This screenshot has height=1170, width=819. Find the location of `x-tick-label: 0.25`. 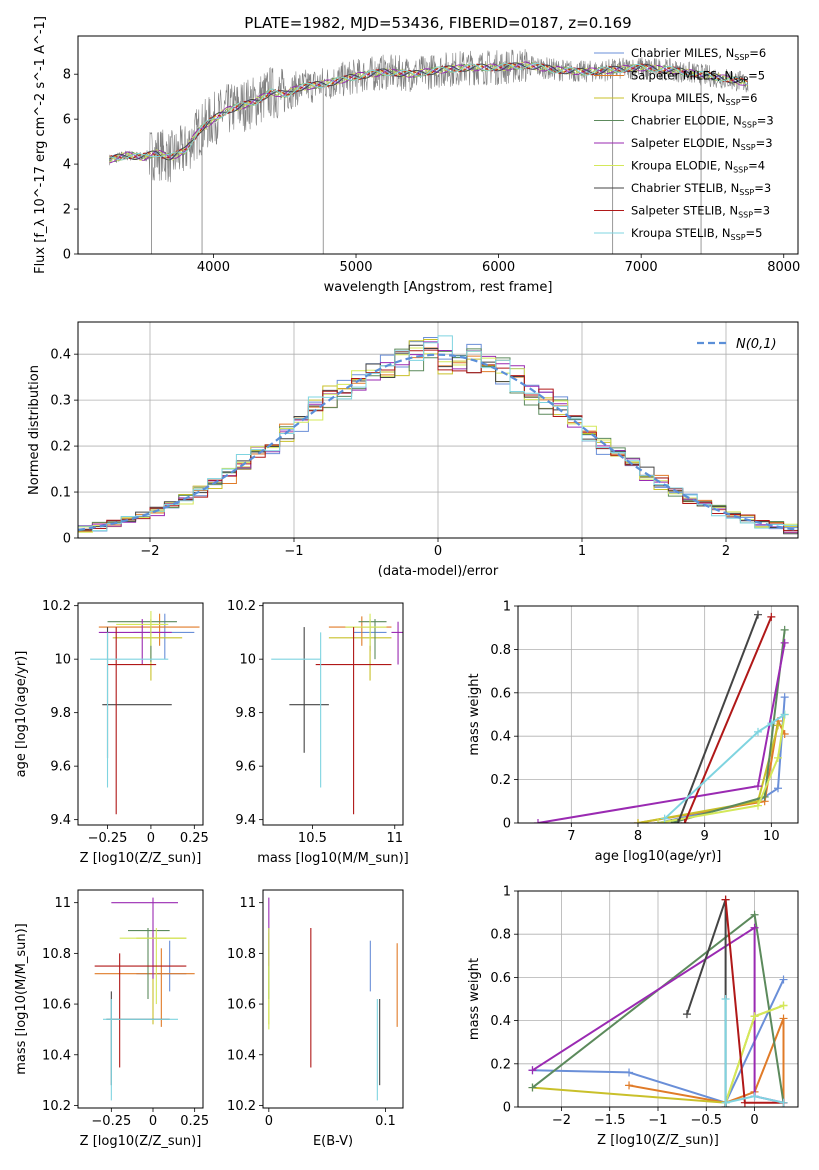

x-tick-label: 0.25 is located at coordinates (194, 838).